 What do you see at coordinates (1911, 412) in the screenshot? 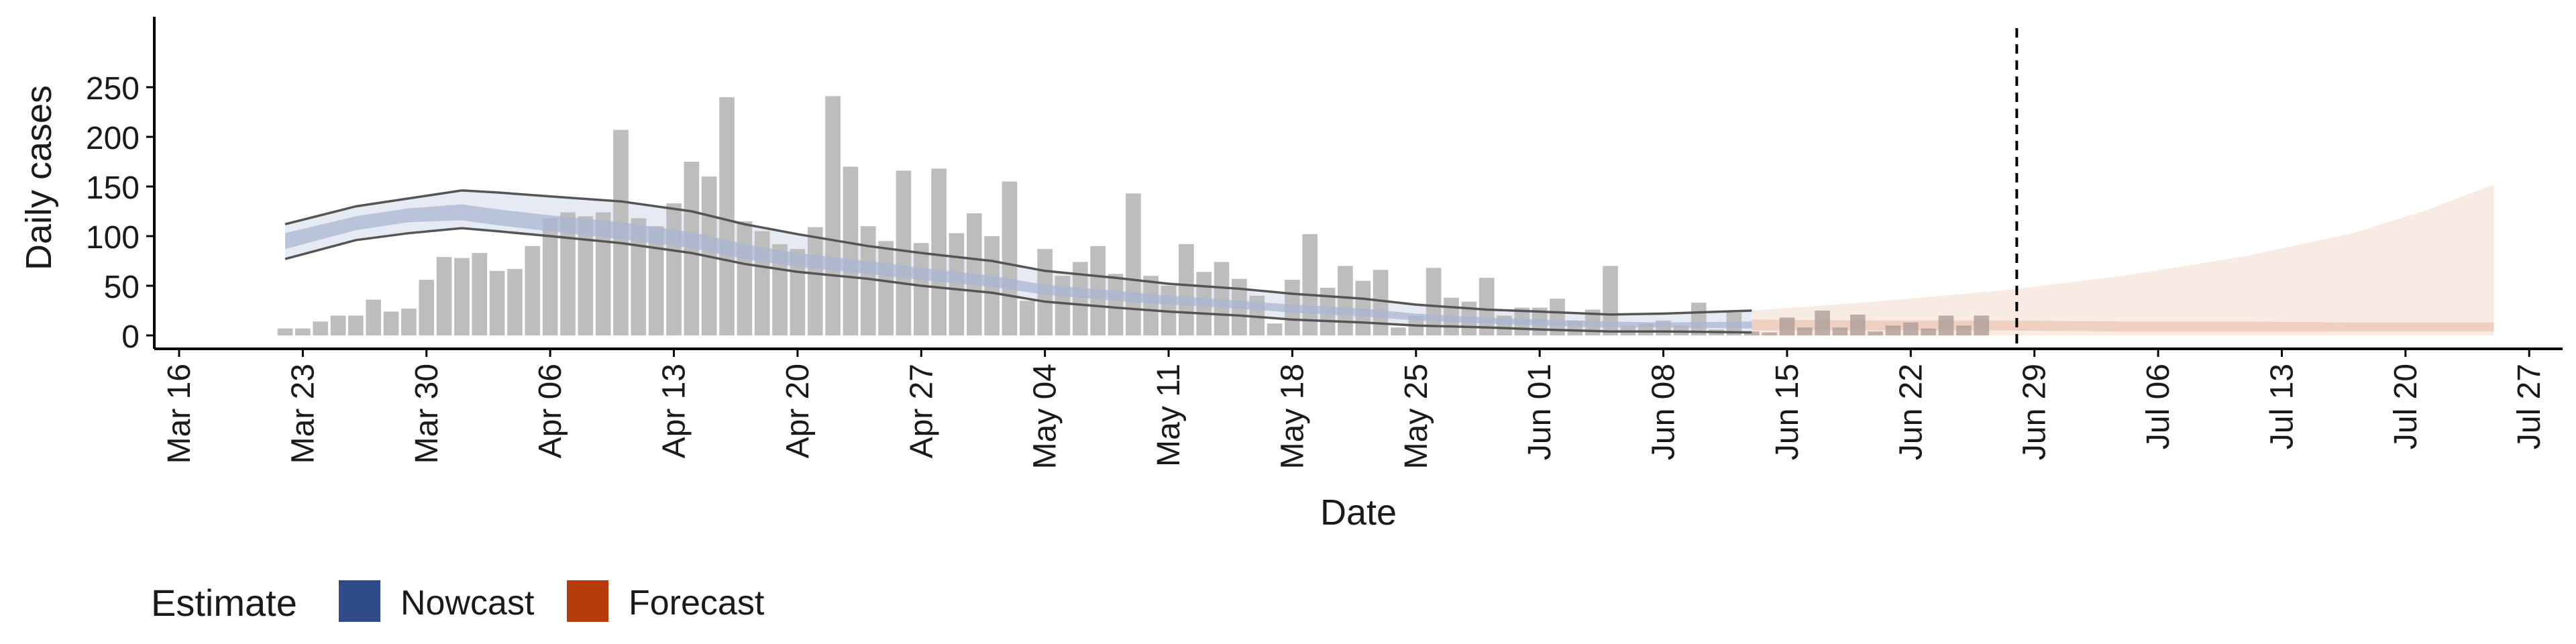
I see `x-tick-label: Jun 22` at bounding box center [1911, 412].